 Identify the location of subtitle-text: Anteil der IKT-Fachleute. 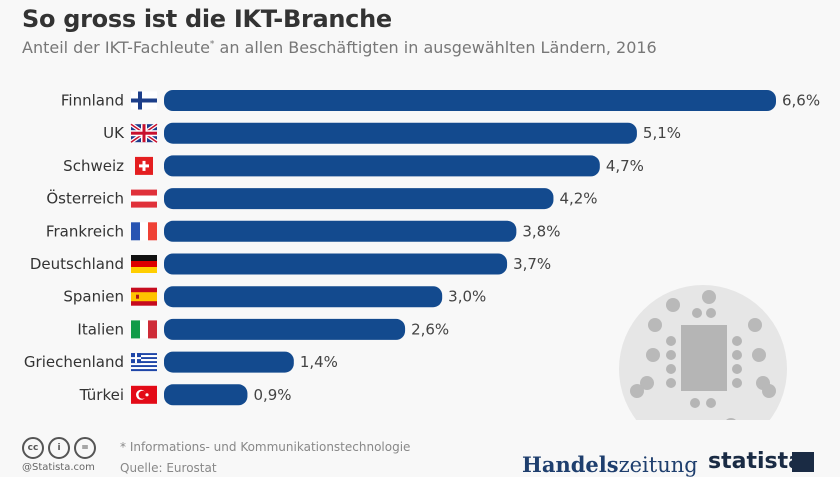
(116, 47).